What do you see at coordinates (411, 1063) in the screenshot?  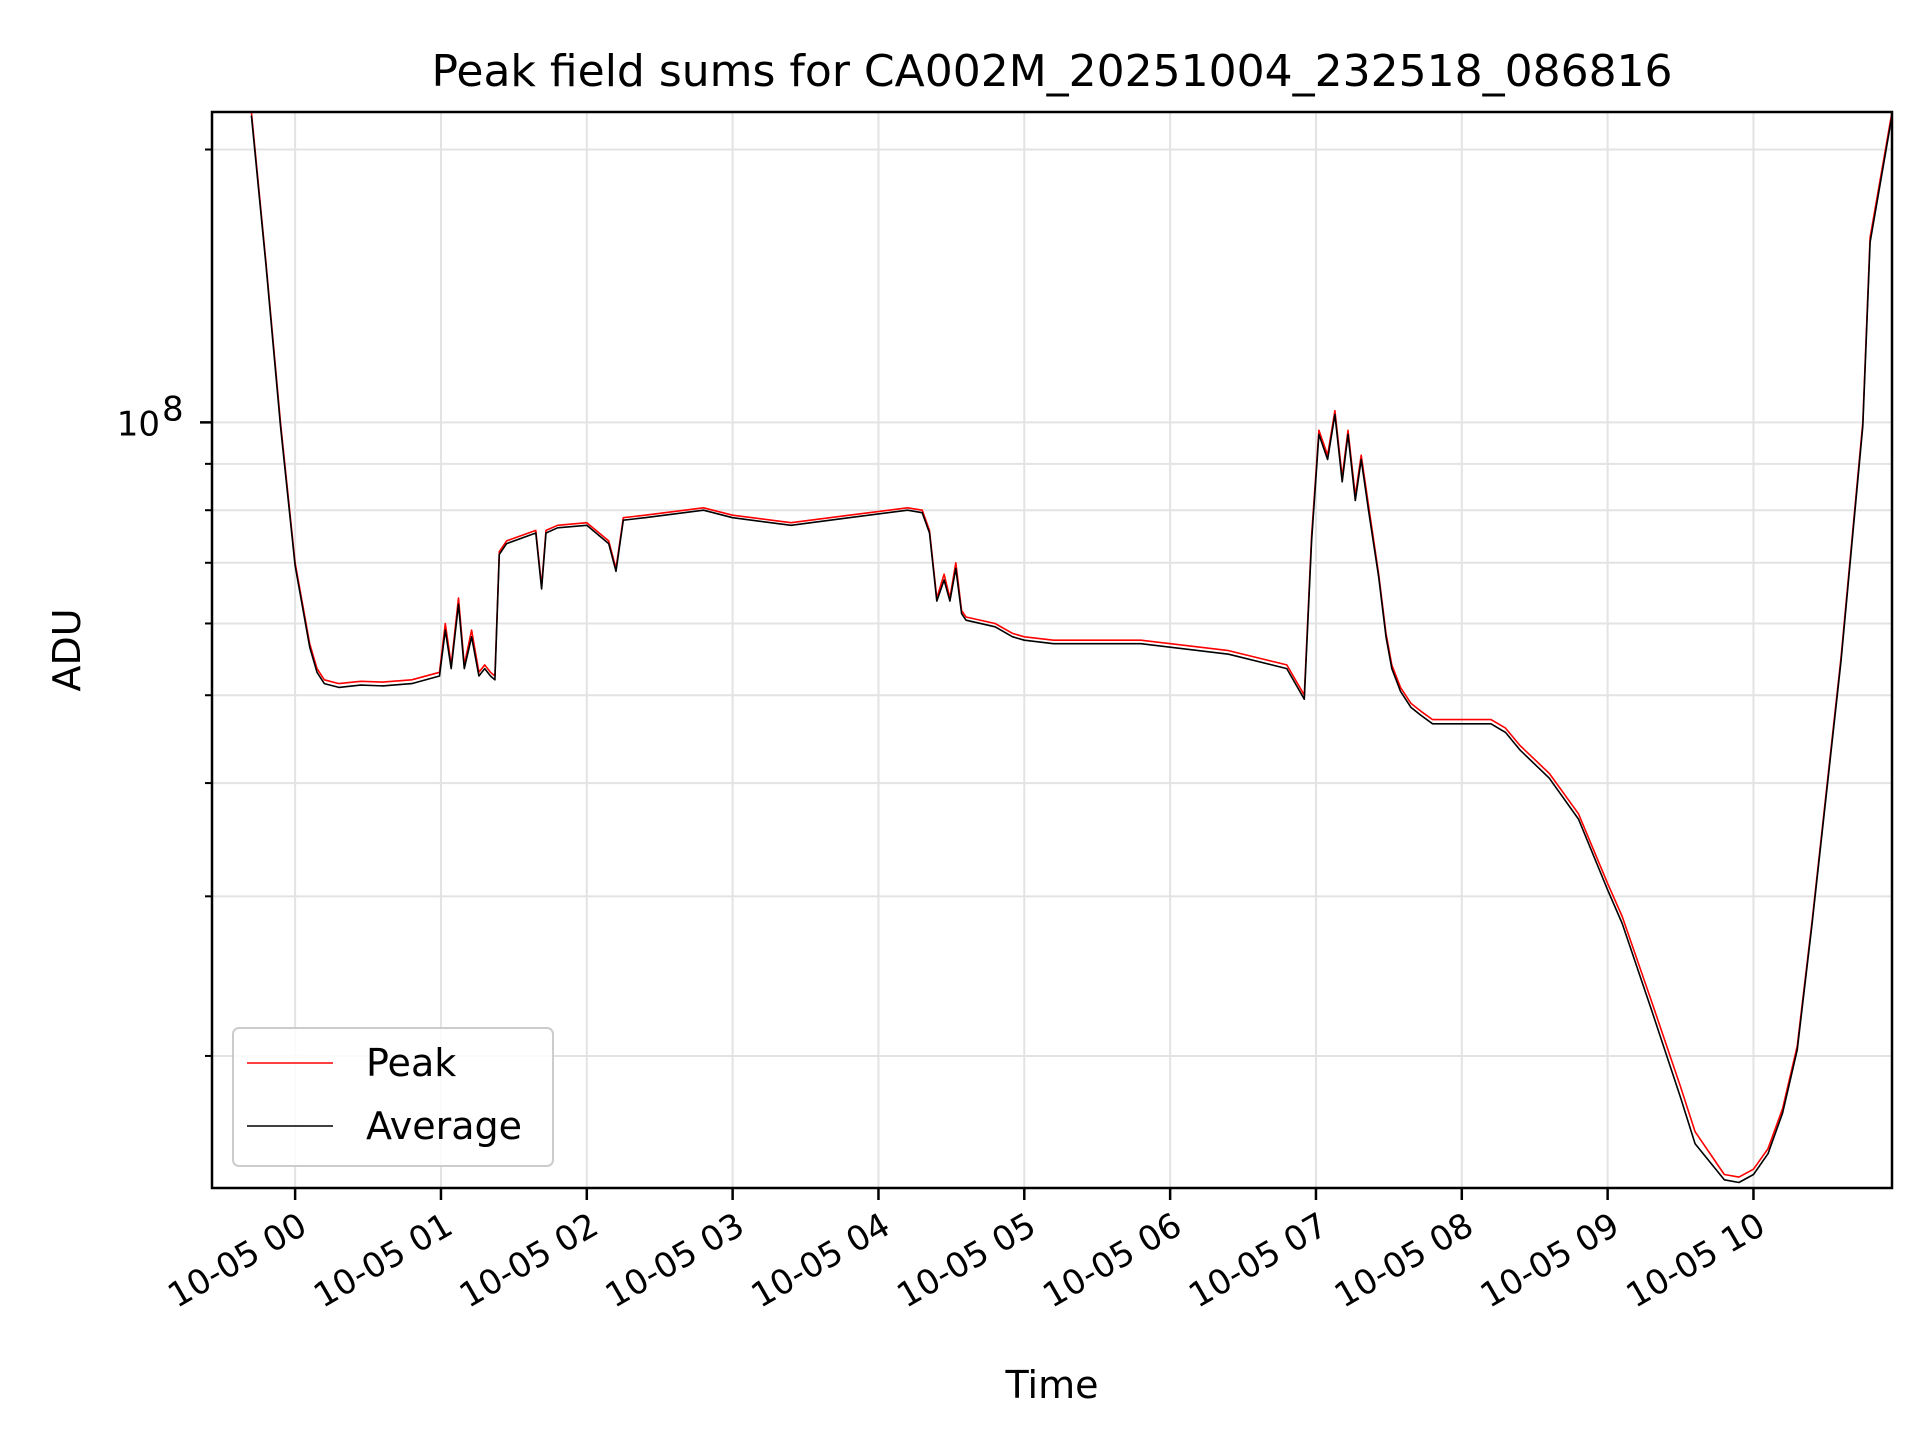 I see `legend-label-peak: Peak` at bounding box center [411, 1063].